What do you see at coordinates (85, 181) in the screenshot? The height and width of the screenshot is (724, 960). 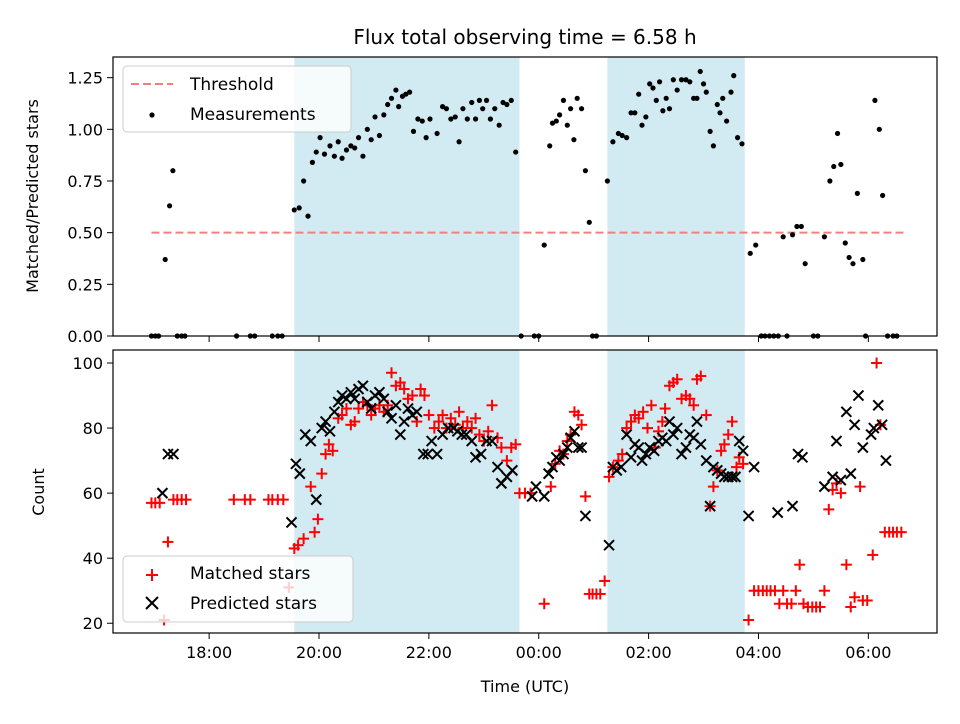 I see `top-y-tick-label: 0.75` at bounding box center [85, 181].